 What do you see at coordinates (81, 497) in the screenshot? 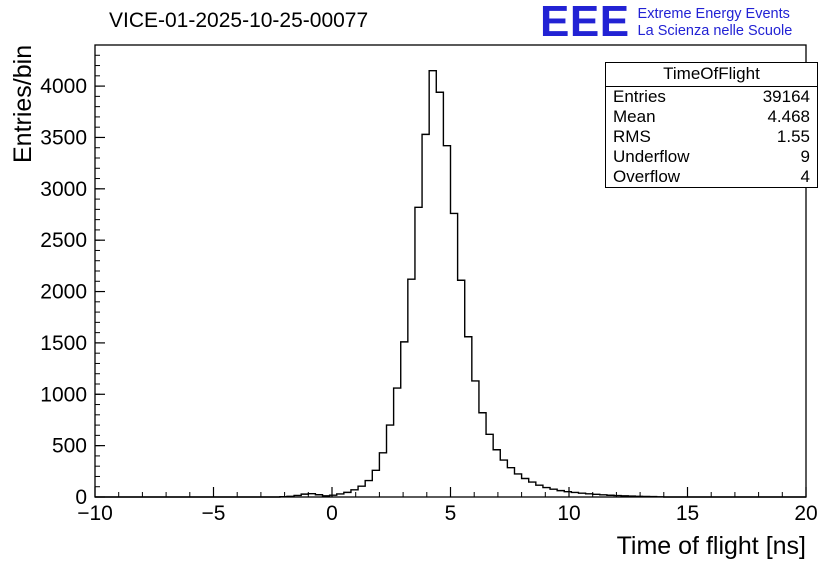
I see `y-tick-label: 0` at bounding box center [81, 497].